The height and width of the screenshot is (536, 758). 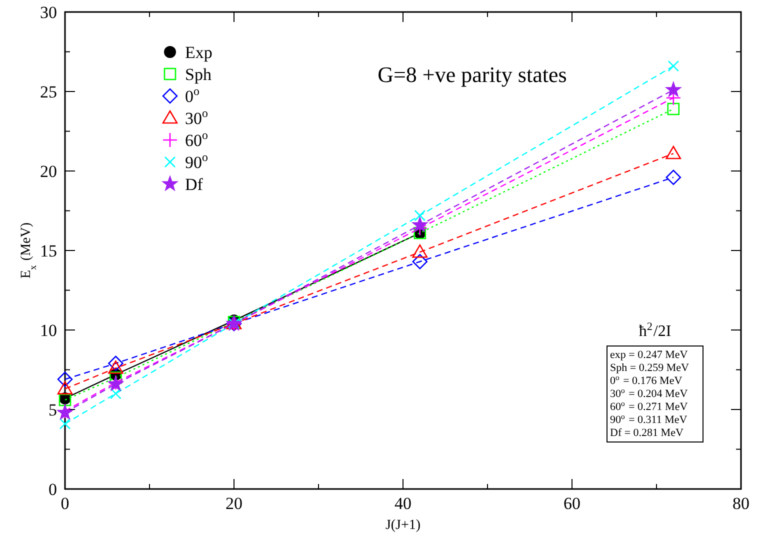 What do you see at coordinates (647, 433) in the screenshot?
I see `annotation: Df = 0.281 MeV` at bounding box center [647, 433].